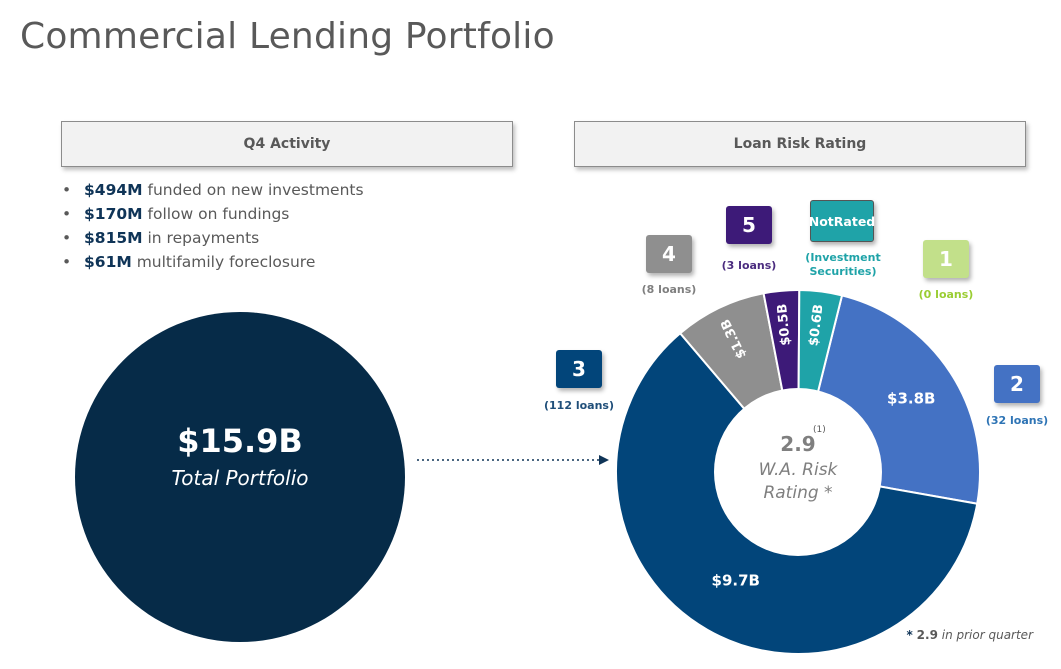  I want to click on dotted-arrow-icon, so click(513, 460).